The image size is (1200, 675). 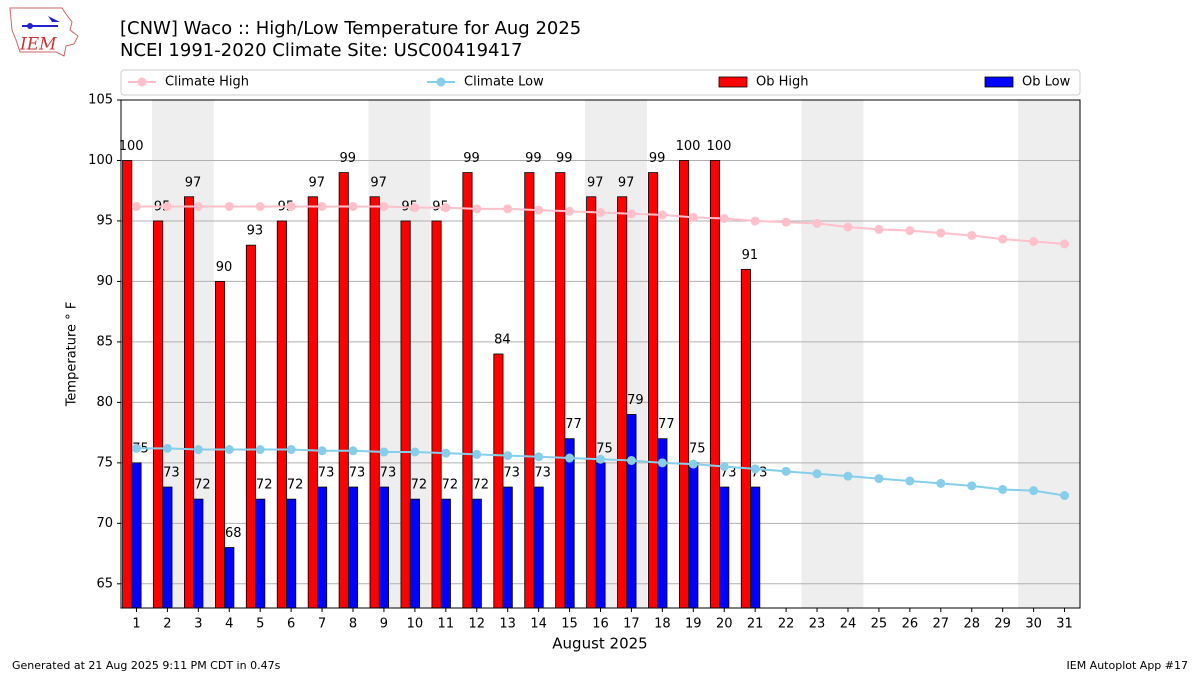 What do you see at coordinates (136, 624) in the screenshot?
I see `x-tick-label: 1` at bounding box center [136, 624].